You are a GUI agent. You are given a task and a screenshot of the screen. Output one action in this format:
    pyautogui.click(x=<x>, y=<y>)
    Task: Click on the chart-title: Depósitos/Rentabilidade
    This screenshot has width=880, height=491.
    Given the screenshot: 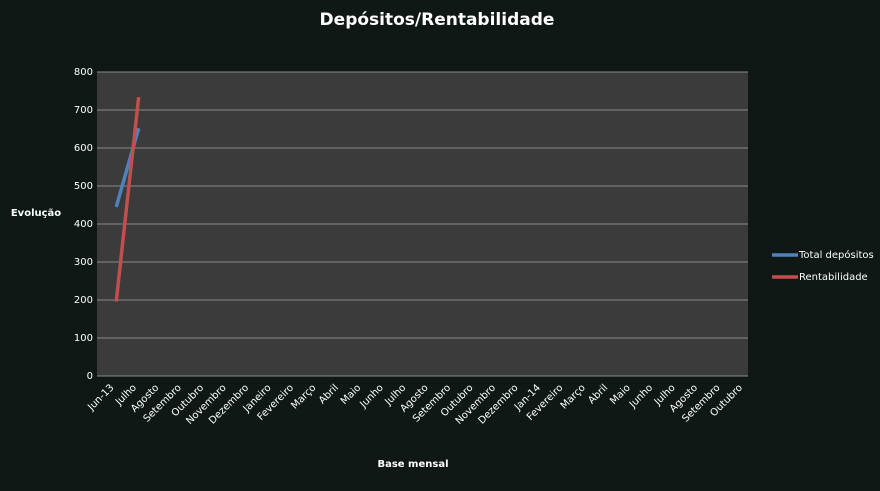 What is the action you would take?
    pyautogui.click(x=437, y=20)
    